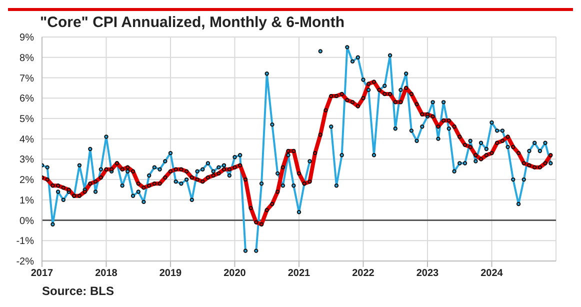  Describe the element at coordinates (27, 120) in the screenshot. I see `y-tick-label: 5%` at that location.